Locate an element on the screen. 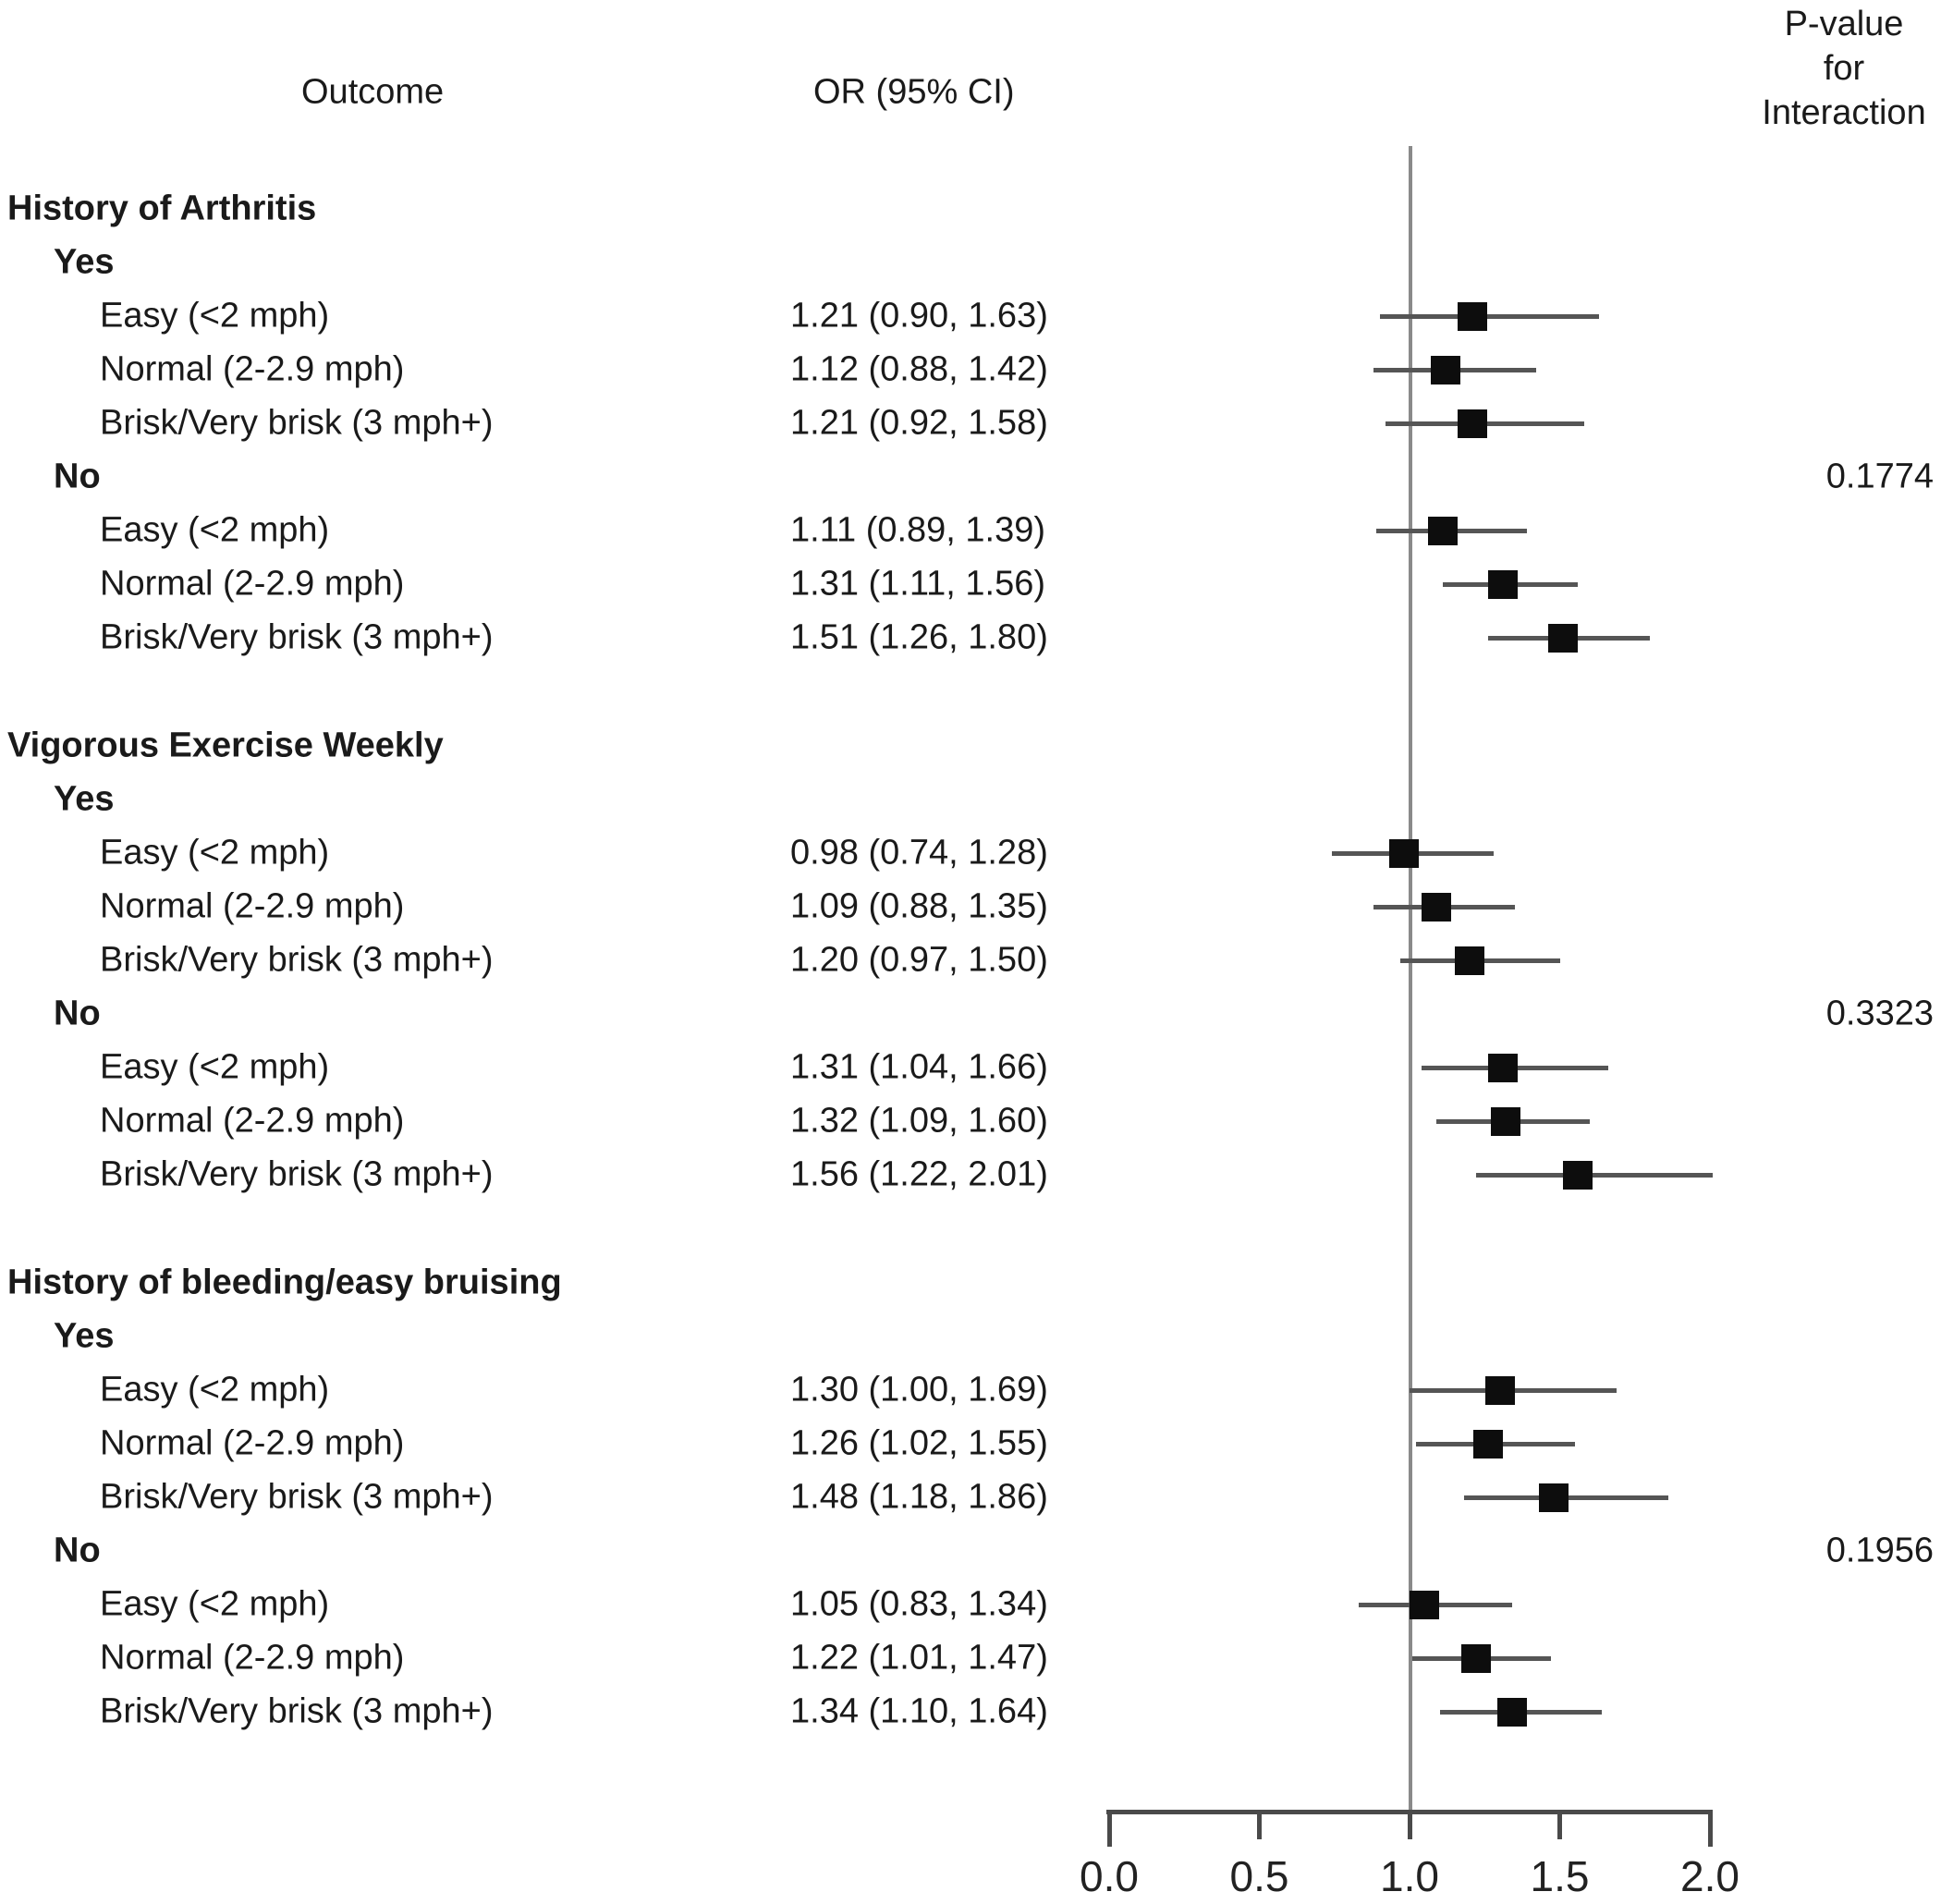  row-or-ci-text: 1.56 (1.22, 2.01) is located at coordinates (919, 1174).